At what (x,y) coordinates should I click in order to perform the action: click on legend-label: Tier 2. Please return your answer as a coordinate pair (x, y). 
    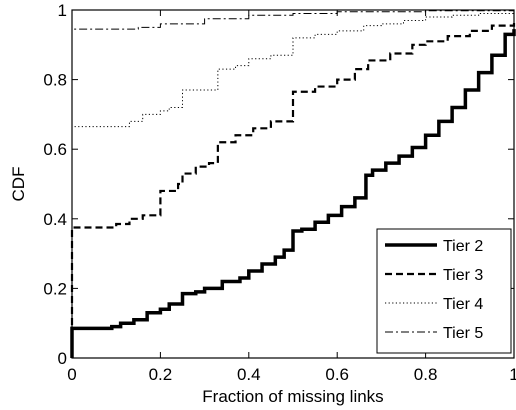
    Looking at the image, I should click on (463, 246).